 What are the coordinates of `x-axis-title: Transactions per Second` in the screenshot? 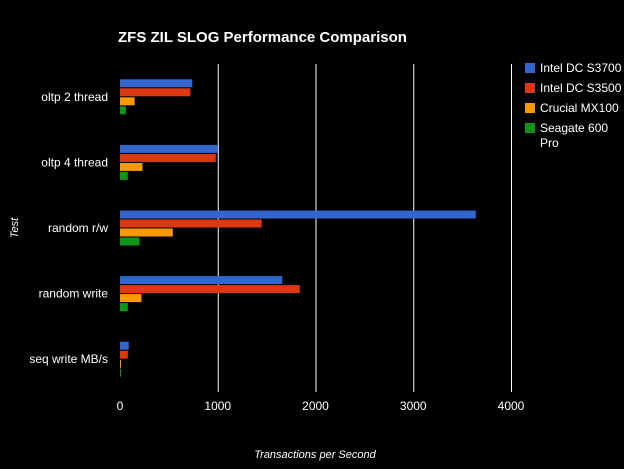 It's located at (315, 455).